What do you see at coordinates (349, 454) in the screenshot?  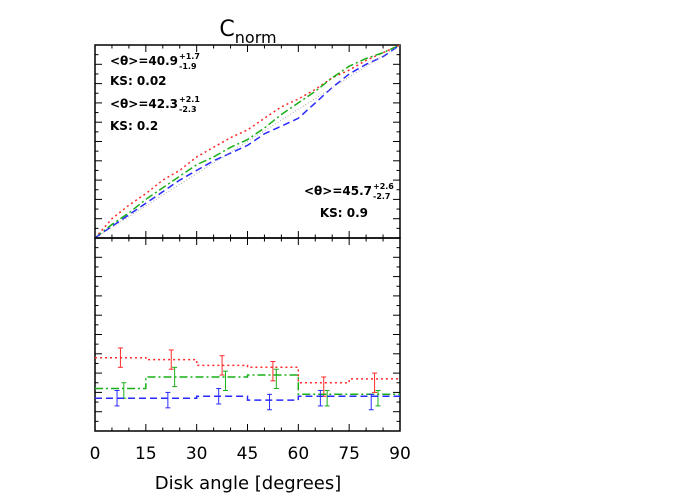 I see `x-tick-label: 75` at bounding box center [349, 454].